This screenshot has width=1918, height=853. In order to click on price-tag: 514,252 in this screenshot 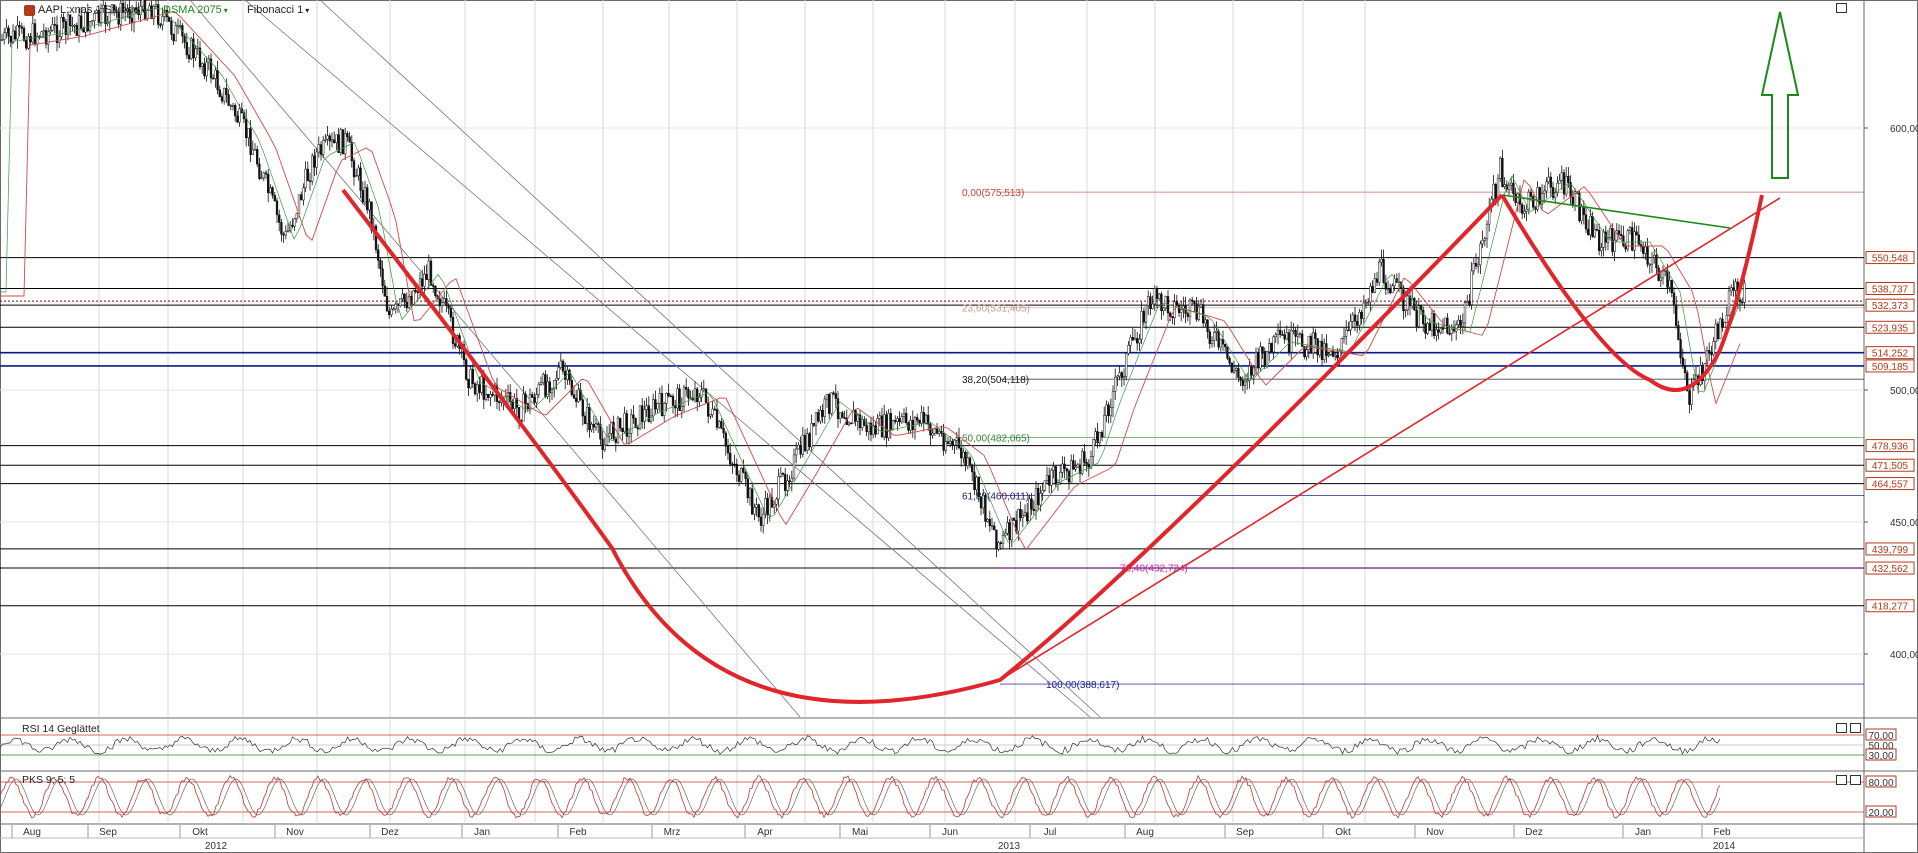, I will do `click(1890, 353)`.